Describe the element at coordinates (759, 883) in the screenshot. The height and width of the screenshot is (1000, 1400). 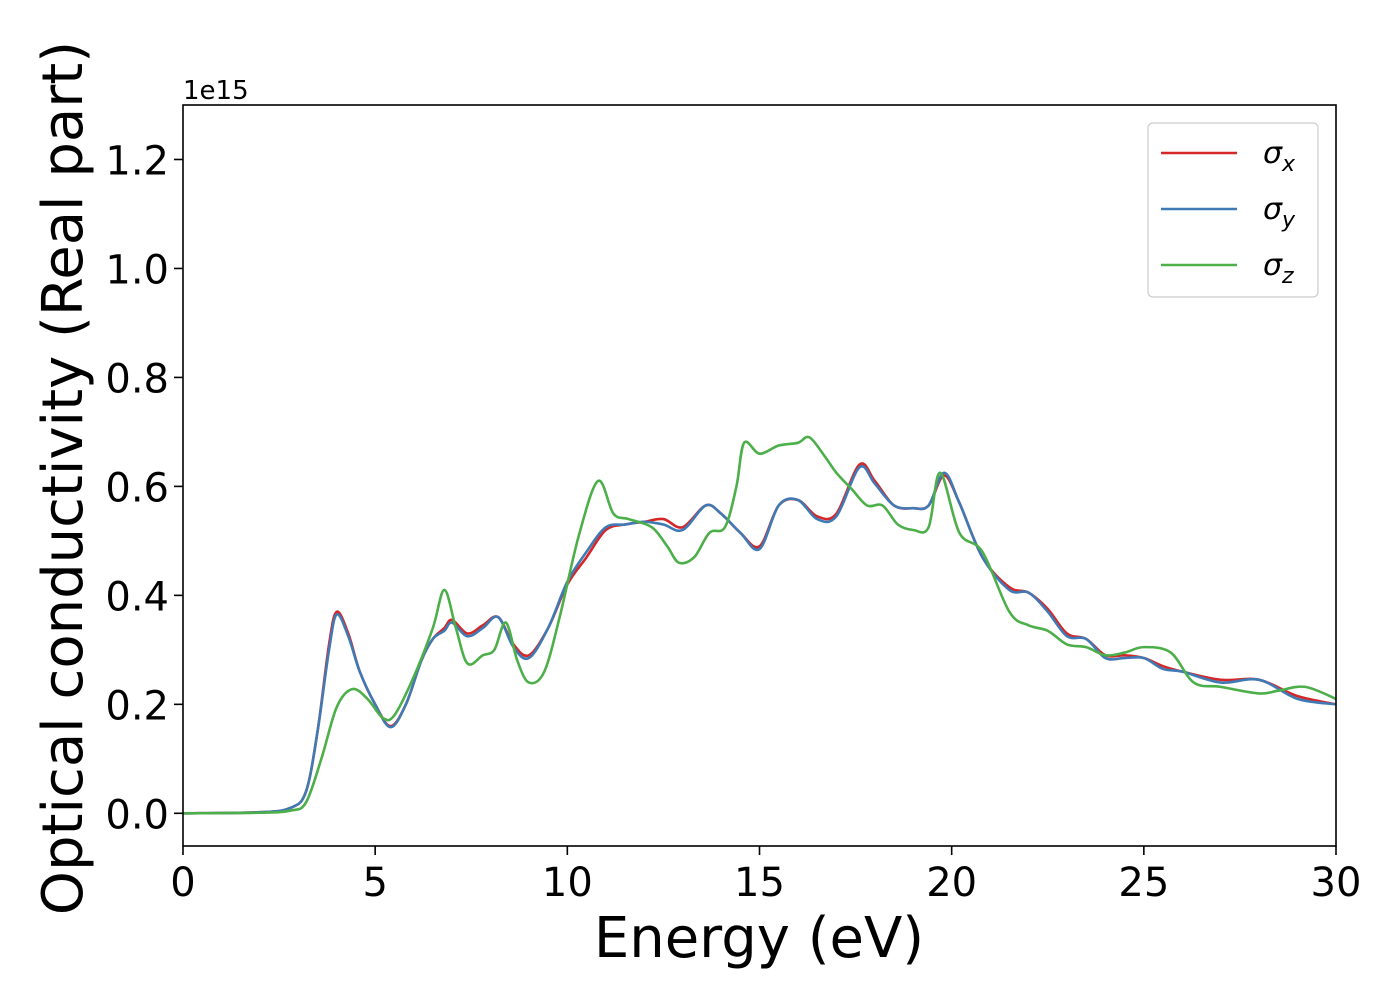
I see `x-tick-label: 15` at that location.